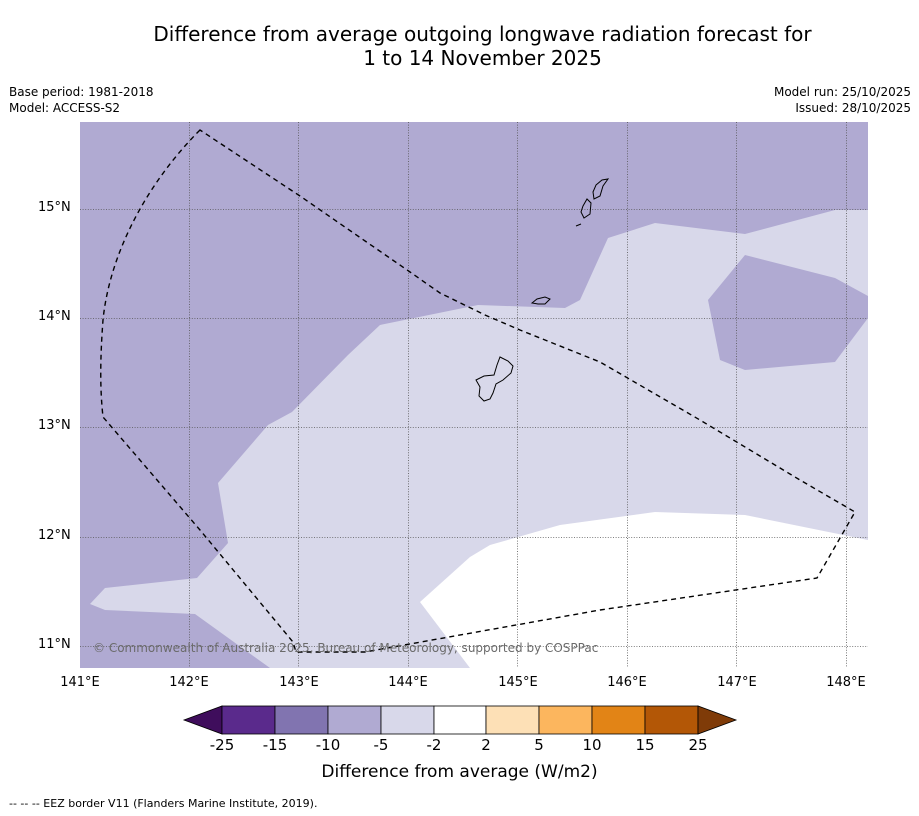 This screenshot has width=919, height=816. I want to click on meta-right: Model run: 25/10/2025 Issued: 28/10/2025, so click(842, 100).